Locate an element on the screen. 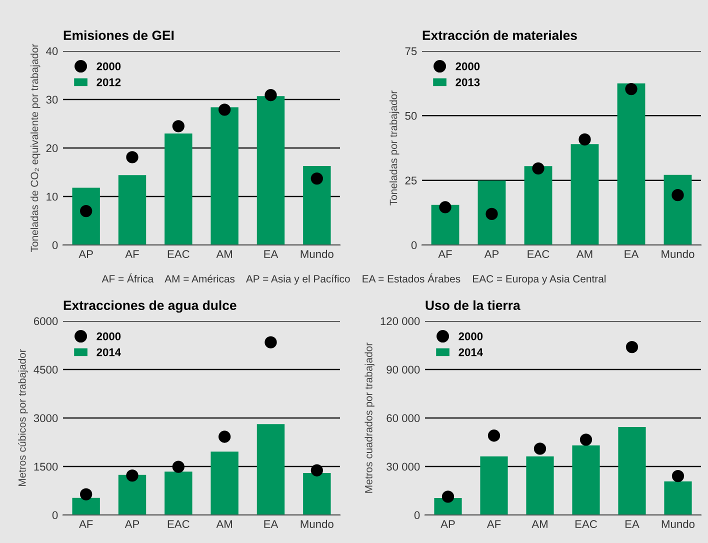 The width and height of the screenshot is (708, 543). y-tick-label: 75 is located at coordinates (411, 51).